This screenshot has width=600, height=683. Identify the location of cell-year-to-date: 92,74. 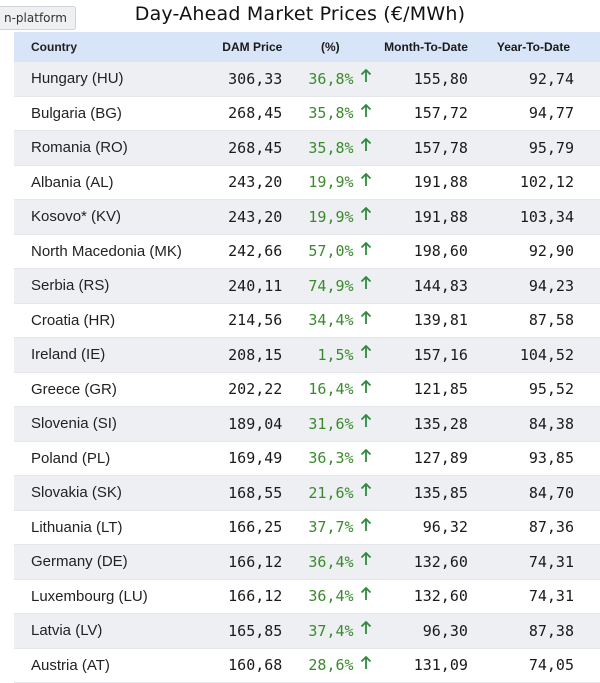
(533, 79).